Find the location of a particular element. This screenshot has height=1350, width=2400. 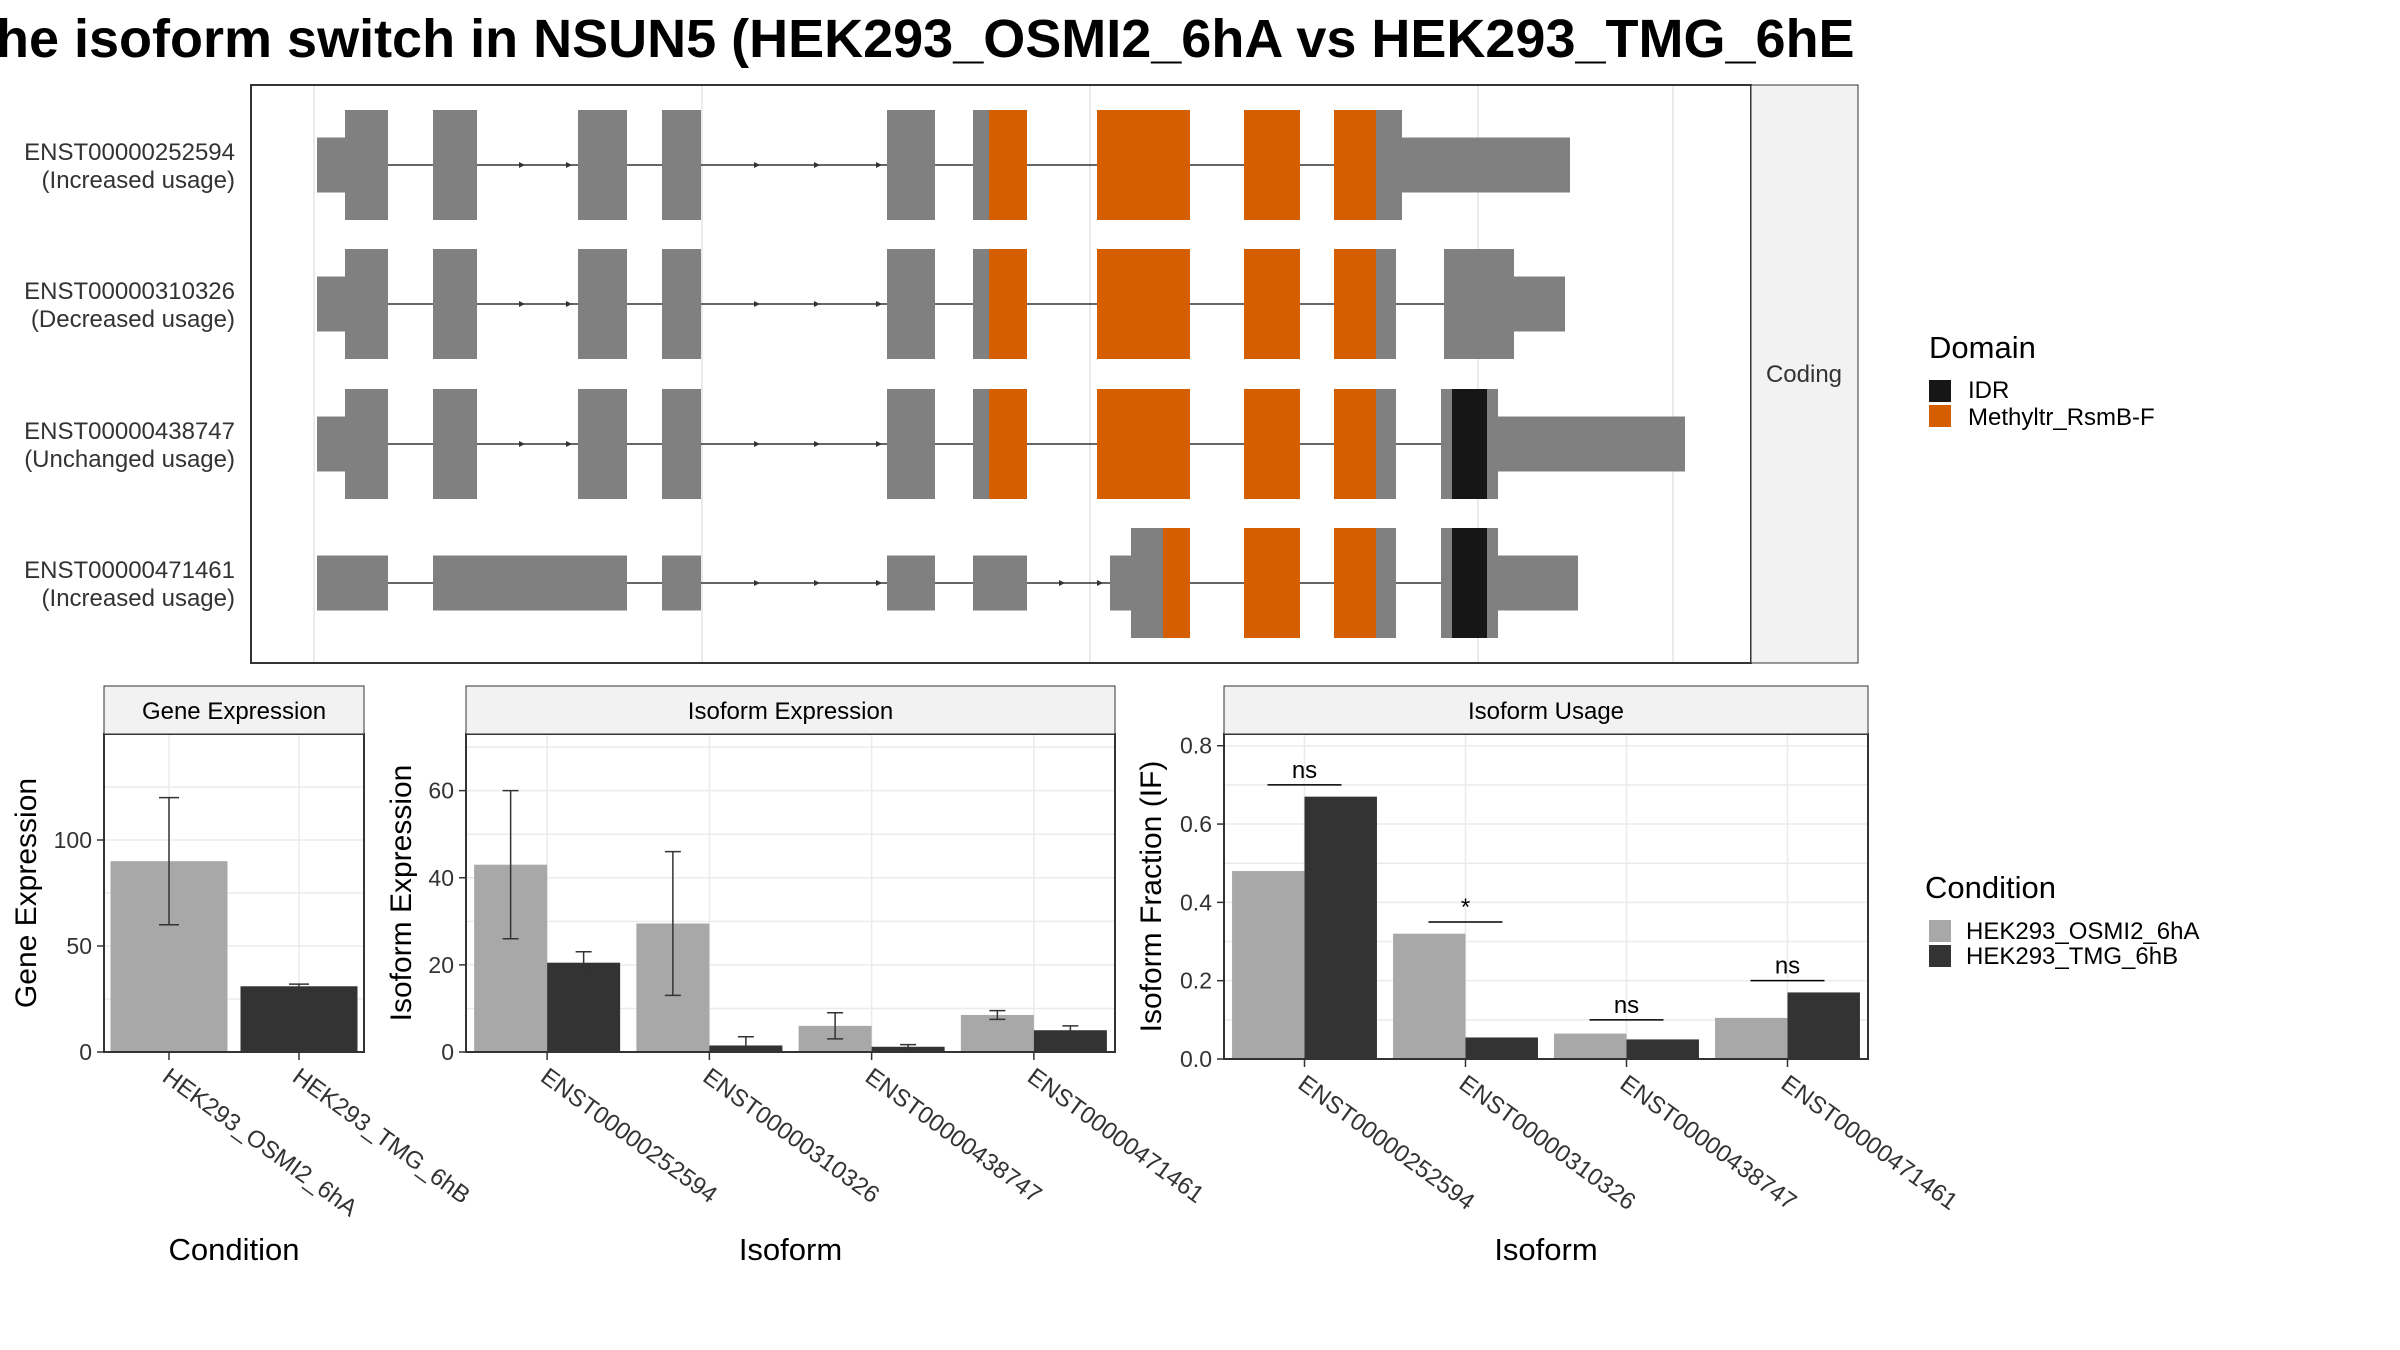

panel-strip-label: Gene Expression is located at coordinates (234, 711).